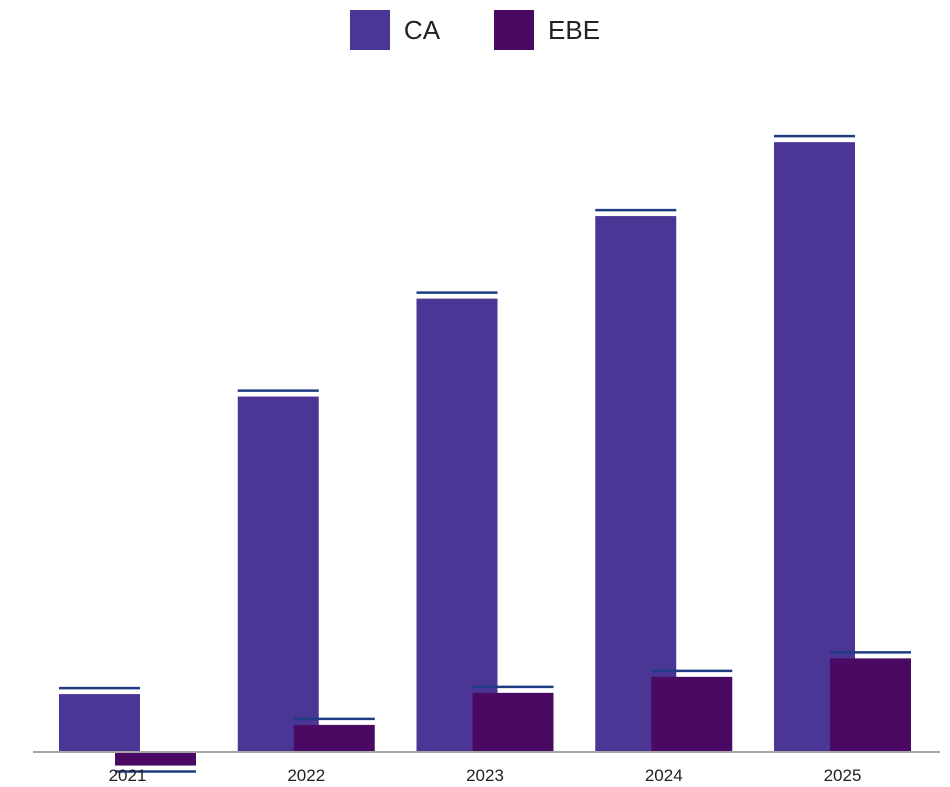 The width and height of the screenshot is (950, 787). Describe the element at coordinates (692, 714) in the screenshot. I see `bar-ebe-2024` at that location.